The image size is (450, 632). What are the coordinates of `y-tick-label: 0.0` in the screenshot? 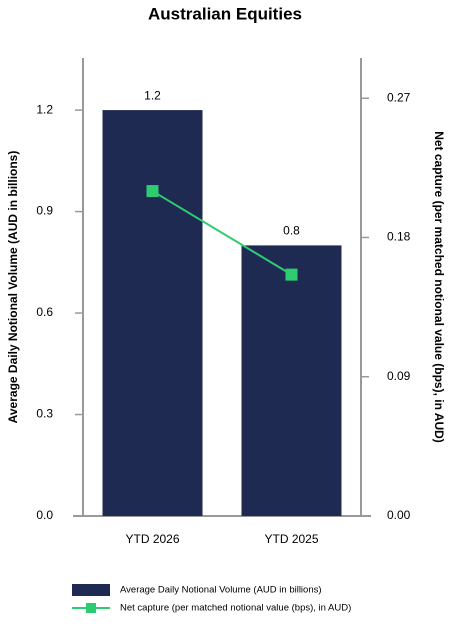 It's located at (44, 515).